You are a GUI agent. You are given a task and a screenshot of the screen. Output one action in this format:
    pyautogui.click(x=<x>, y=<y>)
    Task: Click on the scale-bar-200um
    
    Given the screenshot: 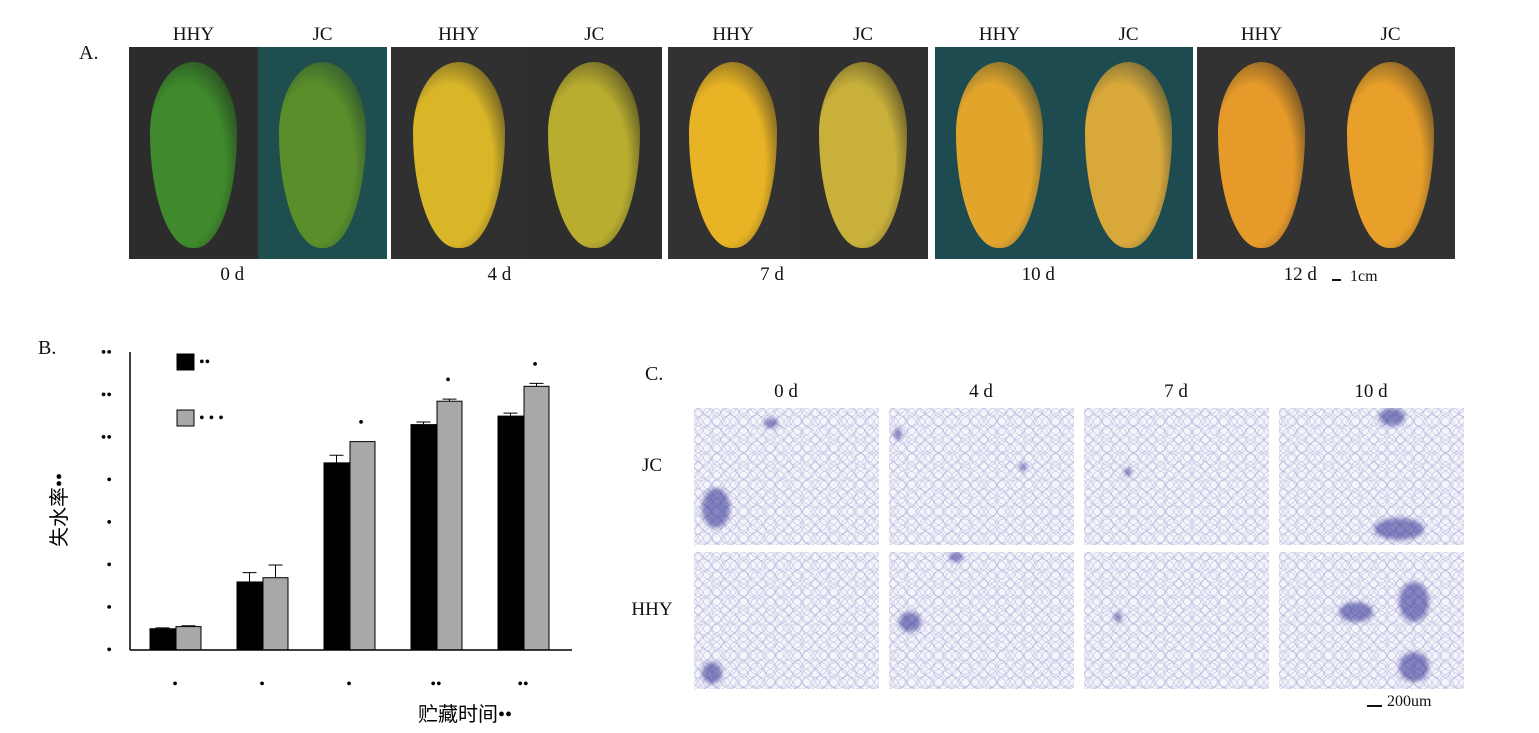 What is the action you would take?
    pyautogui.click(x=1374, y=706)
    